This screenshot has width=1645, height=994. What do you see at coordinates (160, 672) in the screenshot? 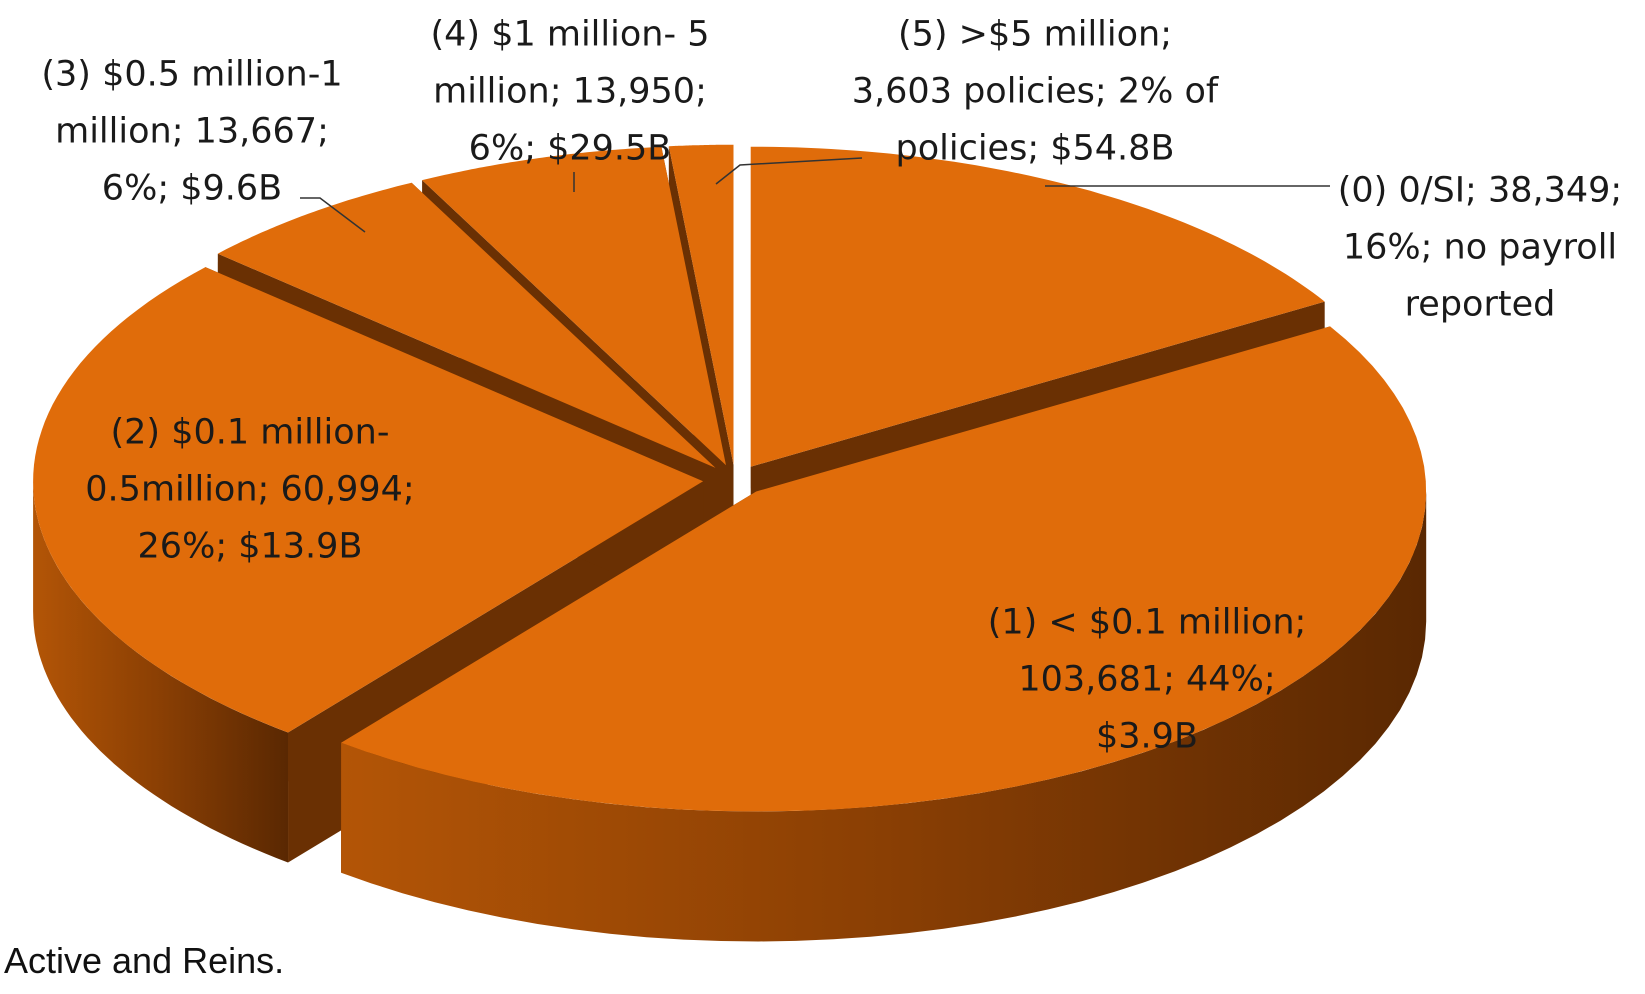
I see `slice-wall` at bounding box center [160, 672].